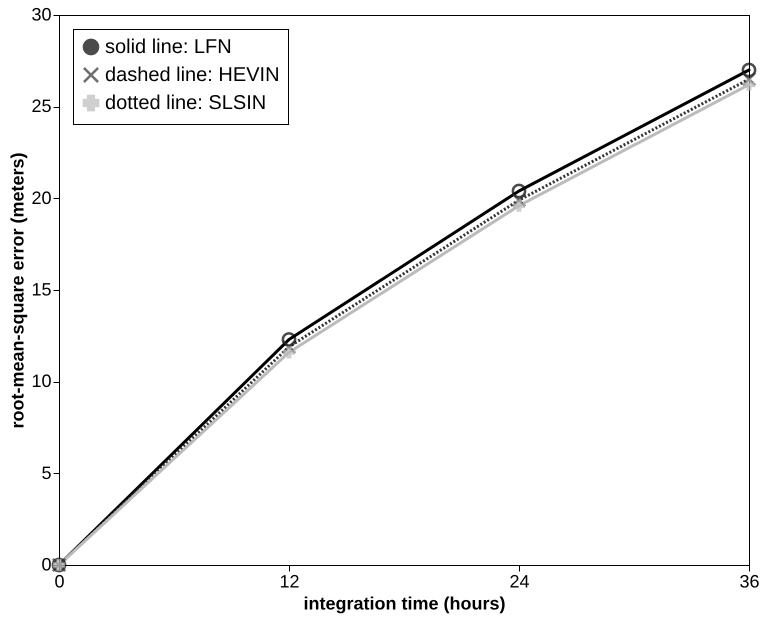 This screenshot has width=776, height=621. What do you see at coordinates (41, 14) in the screenshot?
I see `y-tick-label: 30` at bounding box center [41, 14].